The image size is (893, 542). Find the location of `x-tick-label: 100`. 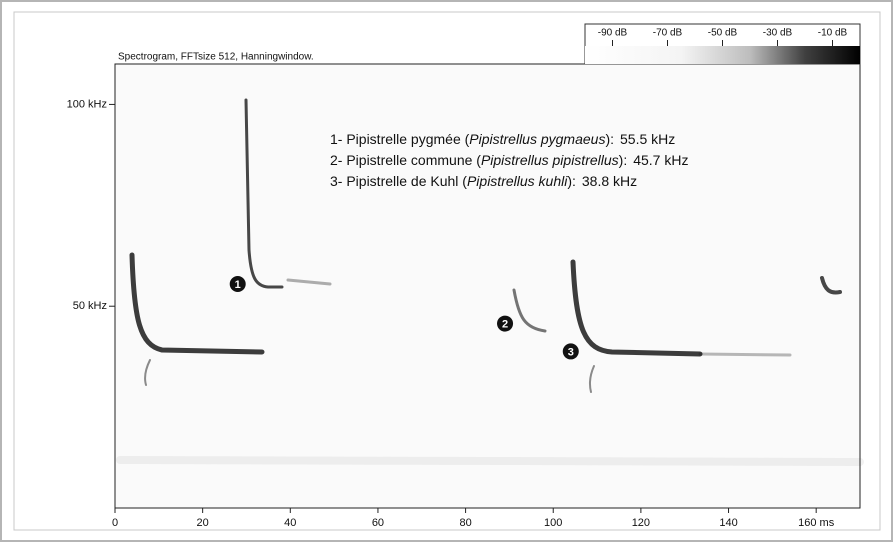

x-tick-label: 100 is located at coordinates (553, 523).